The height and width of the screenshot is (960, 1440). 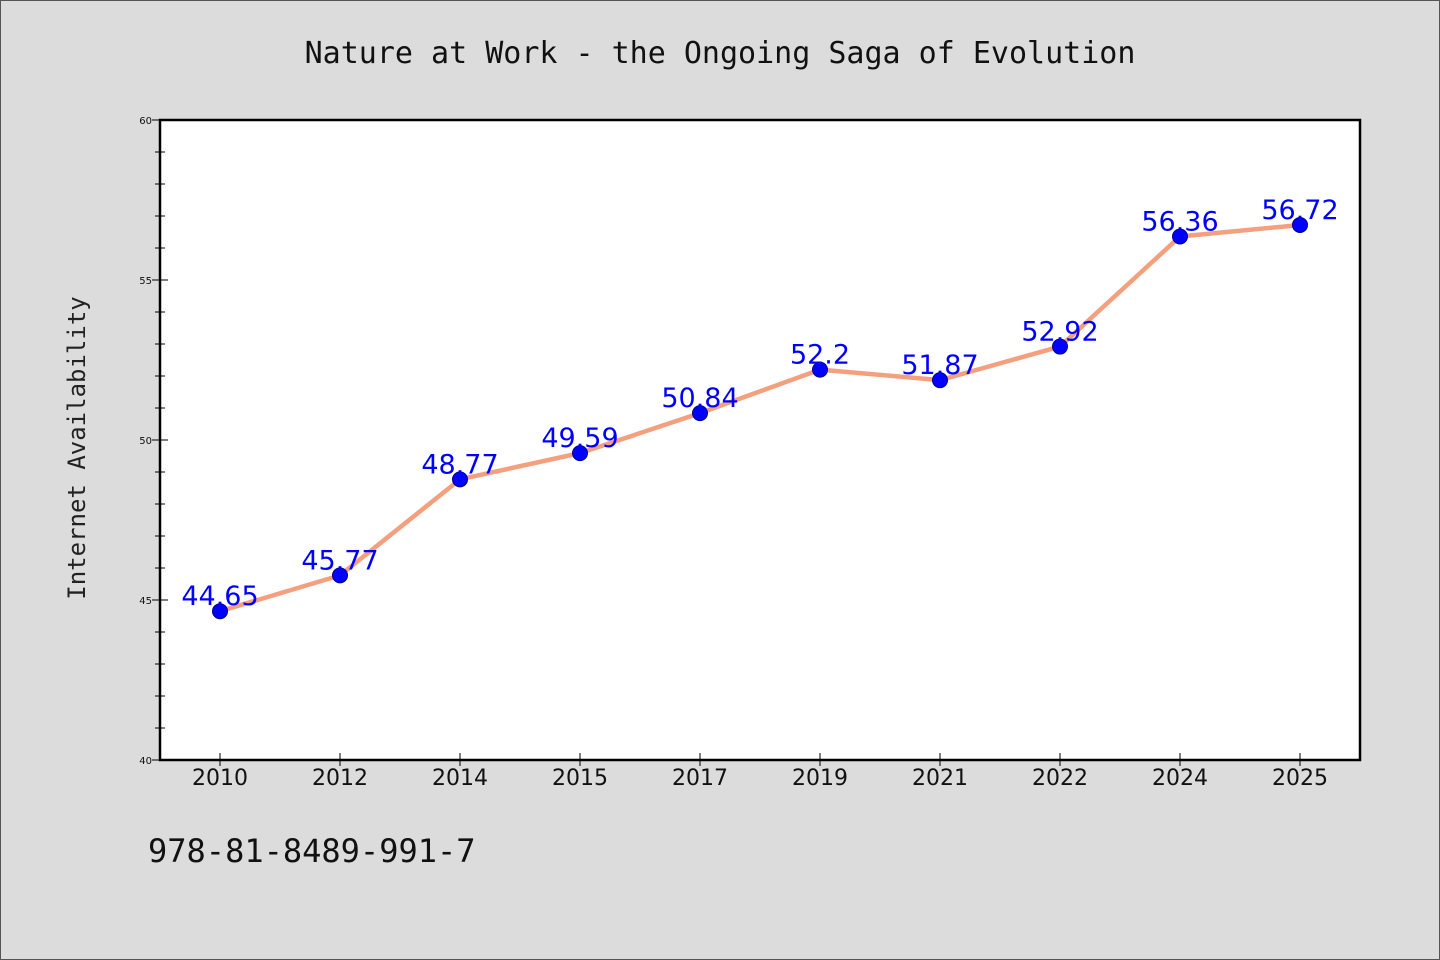 What do you see at coordinates (580, 778) in the screenshot?
I see `x-tick-label: 2015` at bounding box center [580, 778].